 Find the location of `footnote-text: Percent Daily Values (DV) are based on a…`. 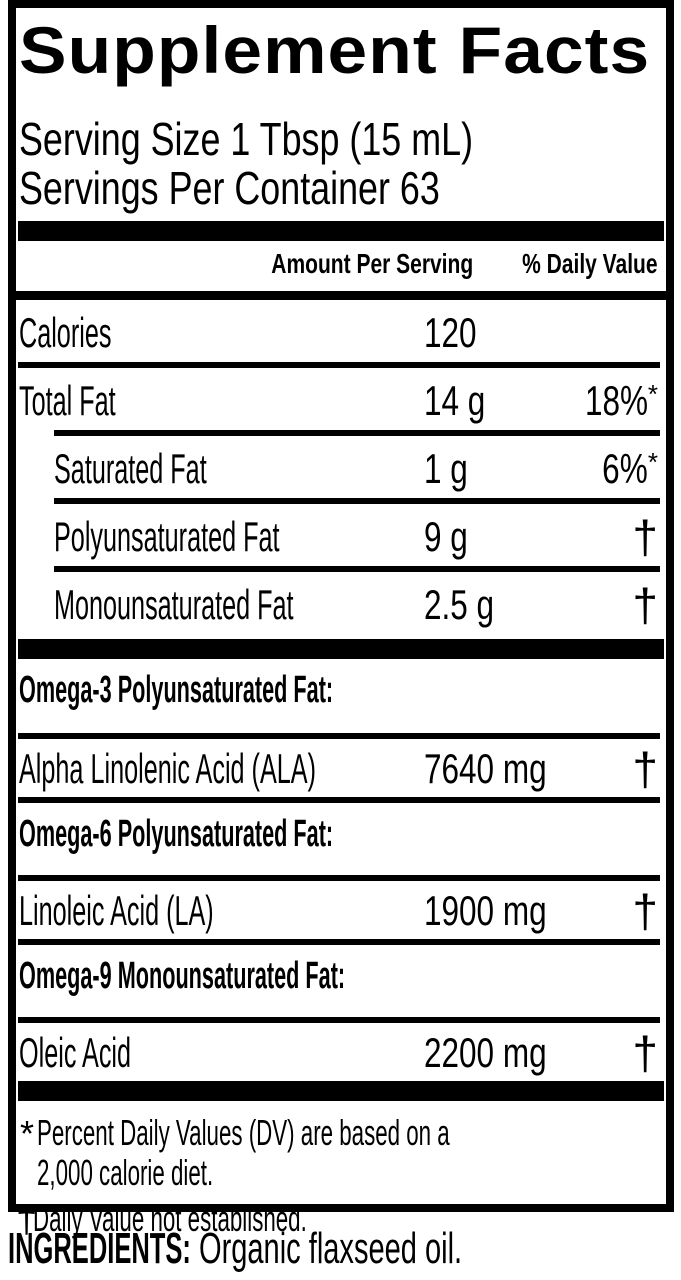

footnote-text: Percent Daily Values (DV) are based on a… is located at coordinates (243, 1152).